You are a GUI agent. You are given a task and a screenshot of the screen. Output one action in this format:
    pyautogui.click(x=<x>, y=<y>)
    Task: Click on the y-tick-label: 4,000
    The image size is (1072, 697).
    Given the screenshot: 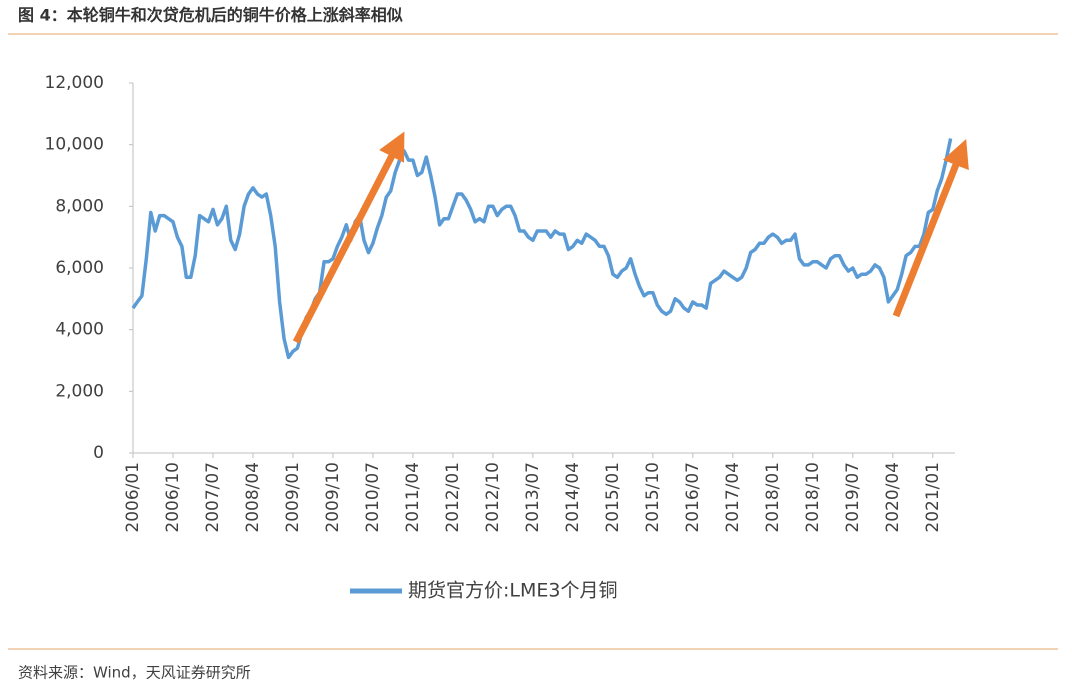 What is the action you would take?
    pyautogui.click(x=79, y=330)
    